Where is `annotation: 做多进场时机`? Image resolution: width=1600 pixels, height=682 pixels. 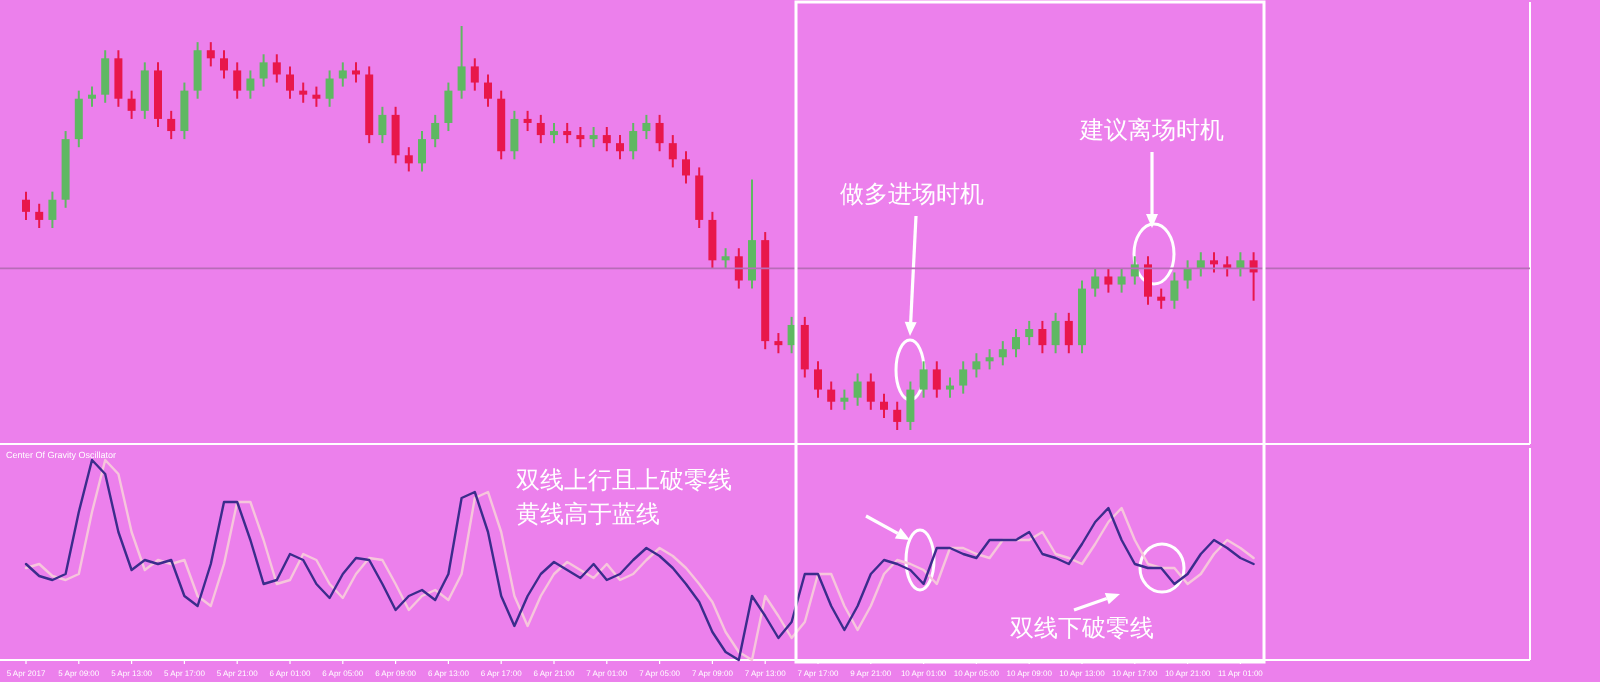
annotation: 做多进场时机 is located at coordinates (912, 194).